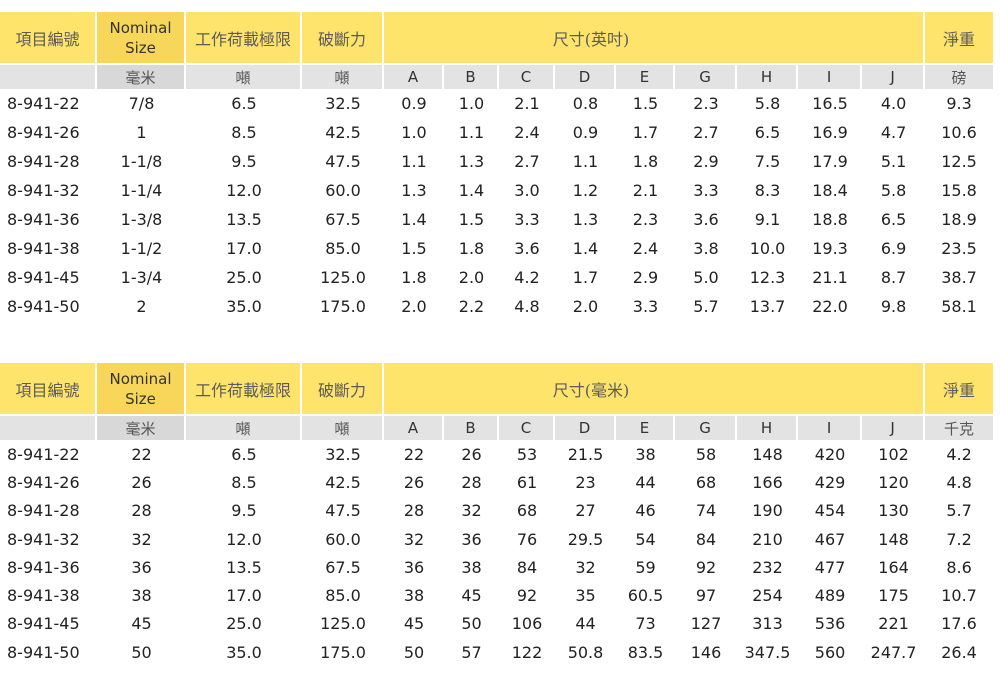  I want to click on dim-h-cell: 12.3, so click(767, 277).